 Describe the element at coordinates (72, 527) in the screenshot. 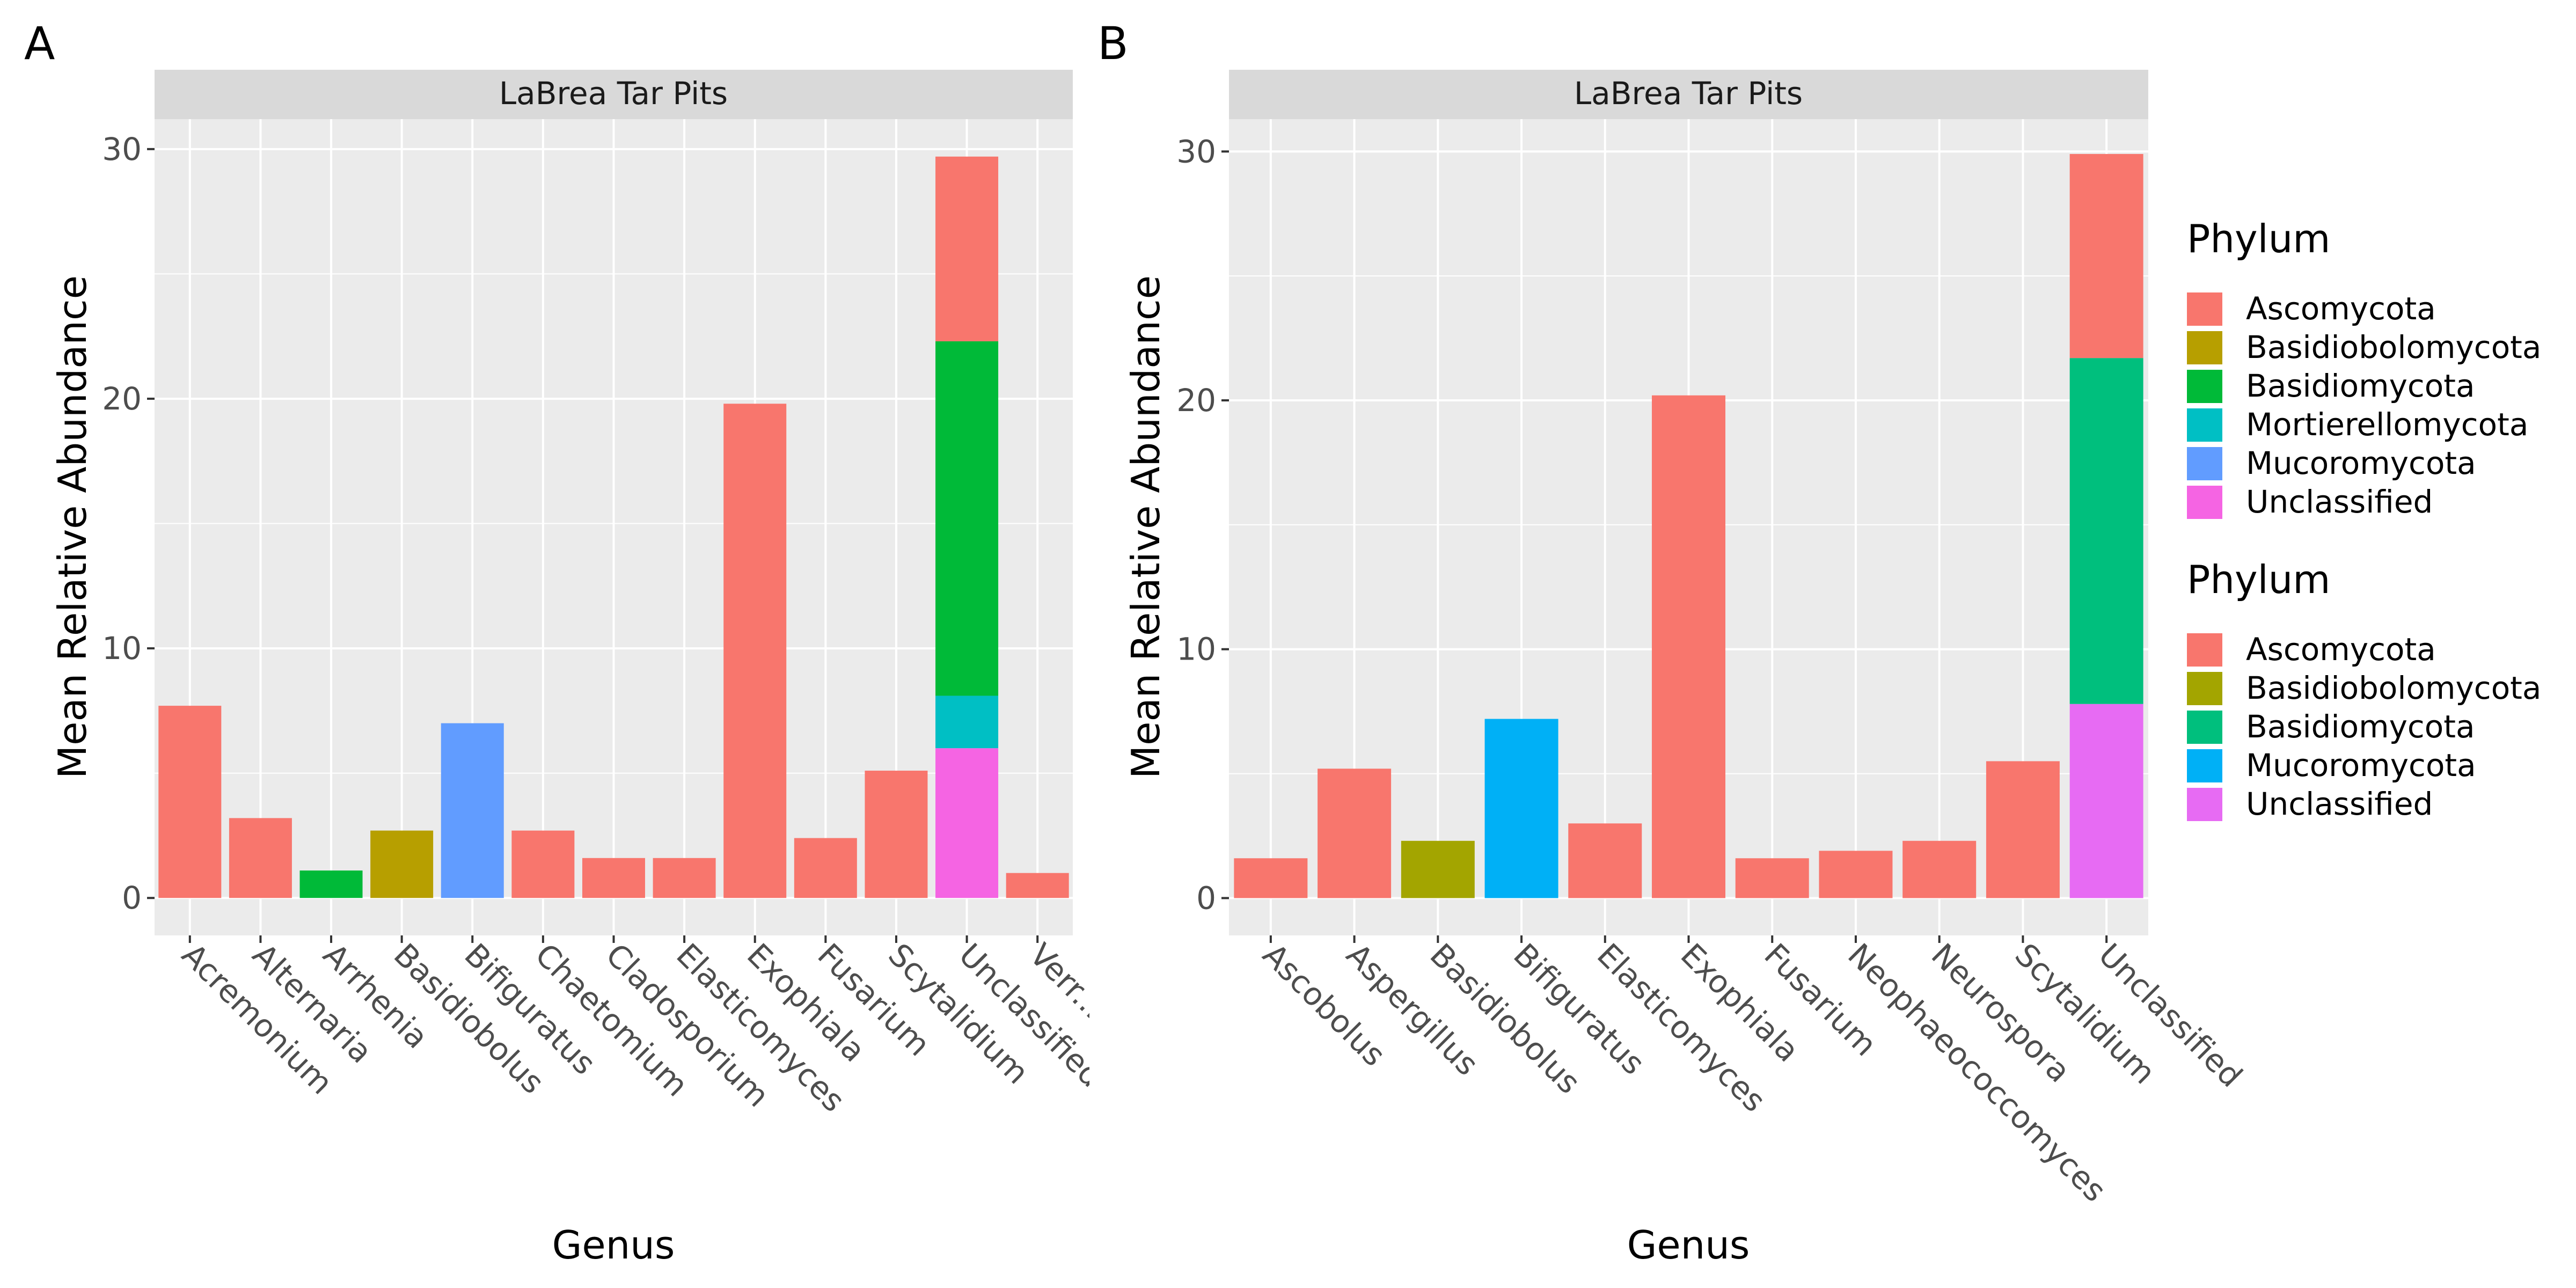

I see `panel-a-y-axis-title: Mean Relative Abundance` at that location.